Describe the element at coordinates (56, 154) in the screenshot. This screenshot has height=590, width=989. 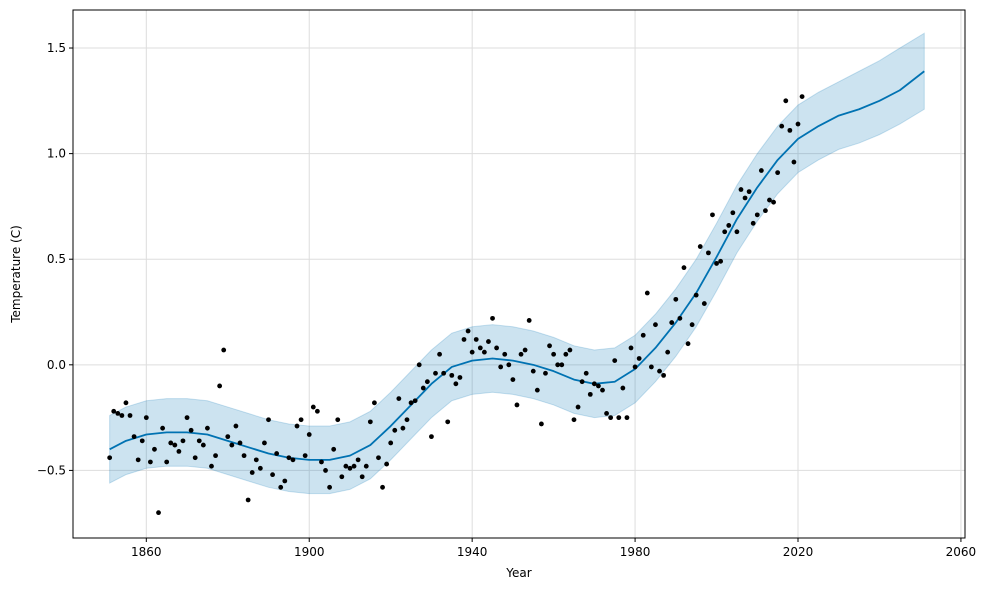
I see `y-tick-label: 1.0` at that location.